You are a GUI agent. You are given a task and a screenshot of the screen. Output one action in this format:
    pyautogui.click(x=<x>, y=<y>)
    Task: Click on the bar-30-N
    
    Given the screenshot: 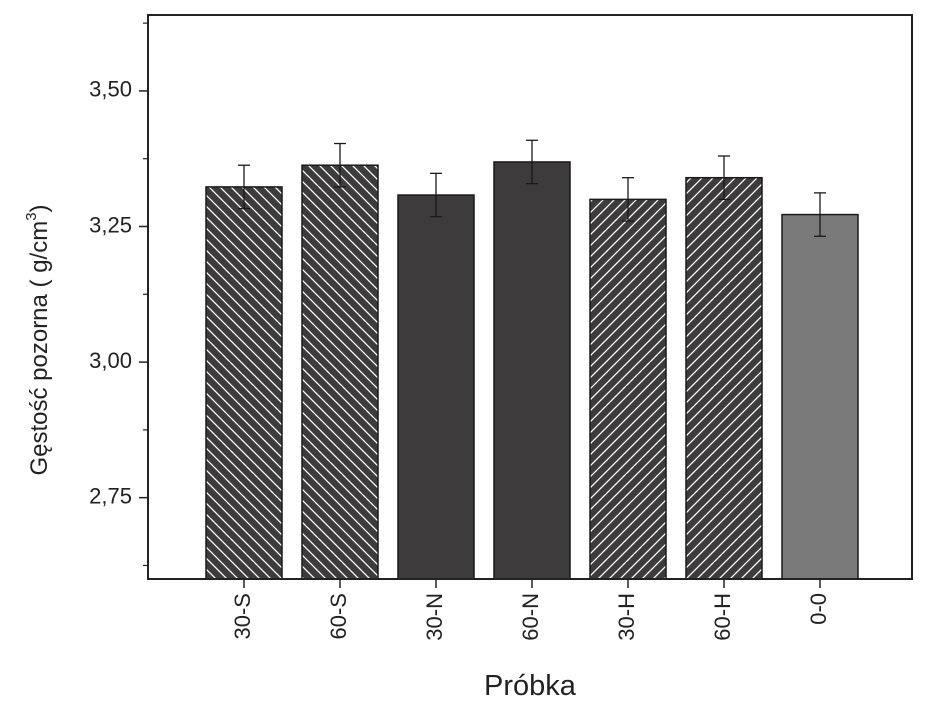 What is the action you would take?
    pyautogui.click(x=436, y=387)
    